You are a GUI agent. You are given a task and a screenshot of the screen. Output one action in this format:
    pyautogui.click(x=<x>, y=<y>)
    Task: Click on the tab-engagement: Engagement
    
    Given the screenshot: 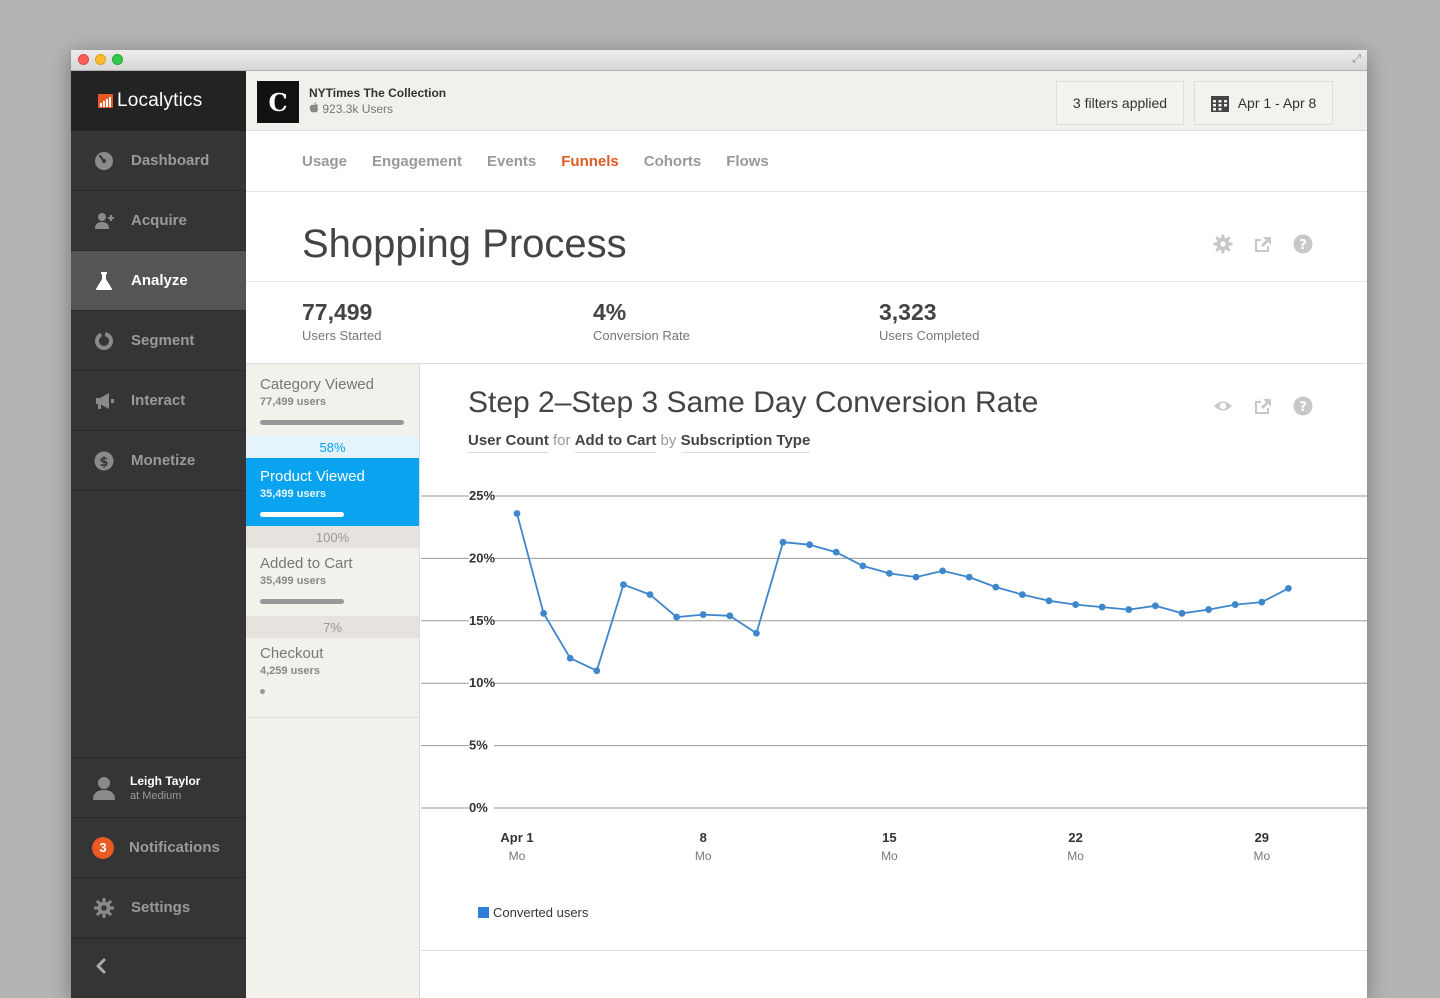 What is the action you would take?
    pyautogui.click(x=417, y=161)
    